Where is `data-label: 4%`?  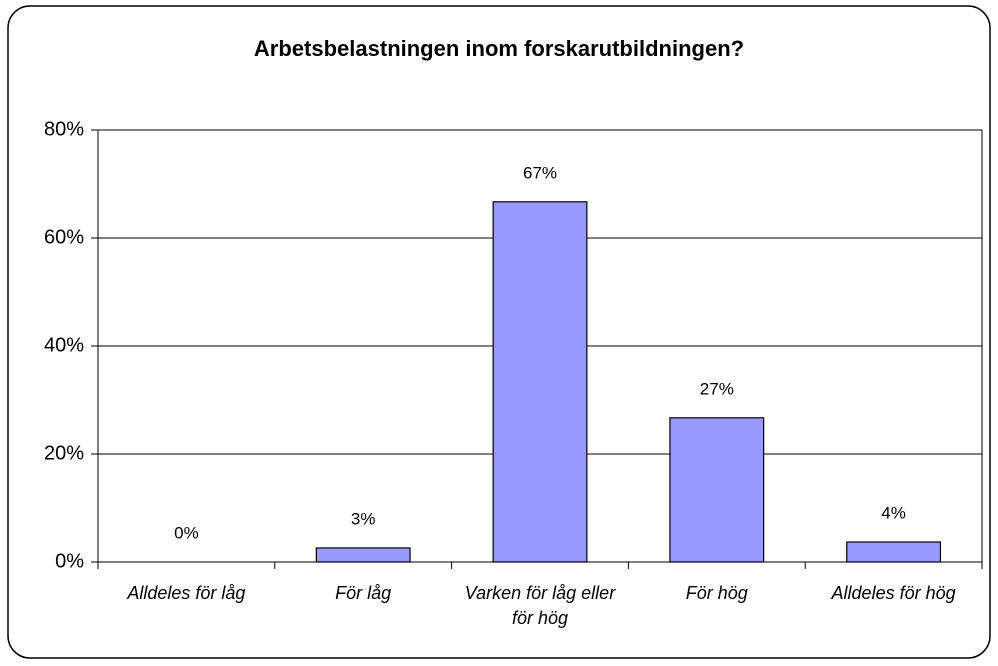 data-label: 4% is located at coordinates (893, 513).